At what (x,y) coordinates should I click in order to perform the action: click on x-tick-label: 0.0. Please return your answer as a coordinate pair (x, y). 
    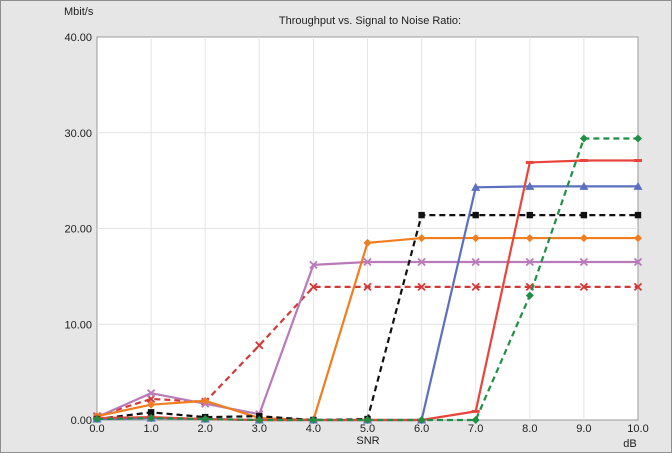
    Looking at the image, I should click on (96, 429).